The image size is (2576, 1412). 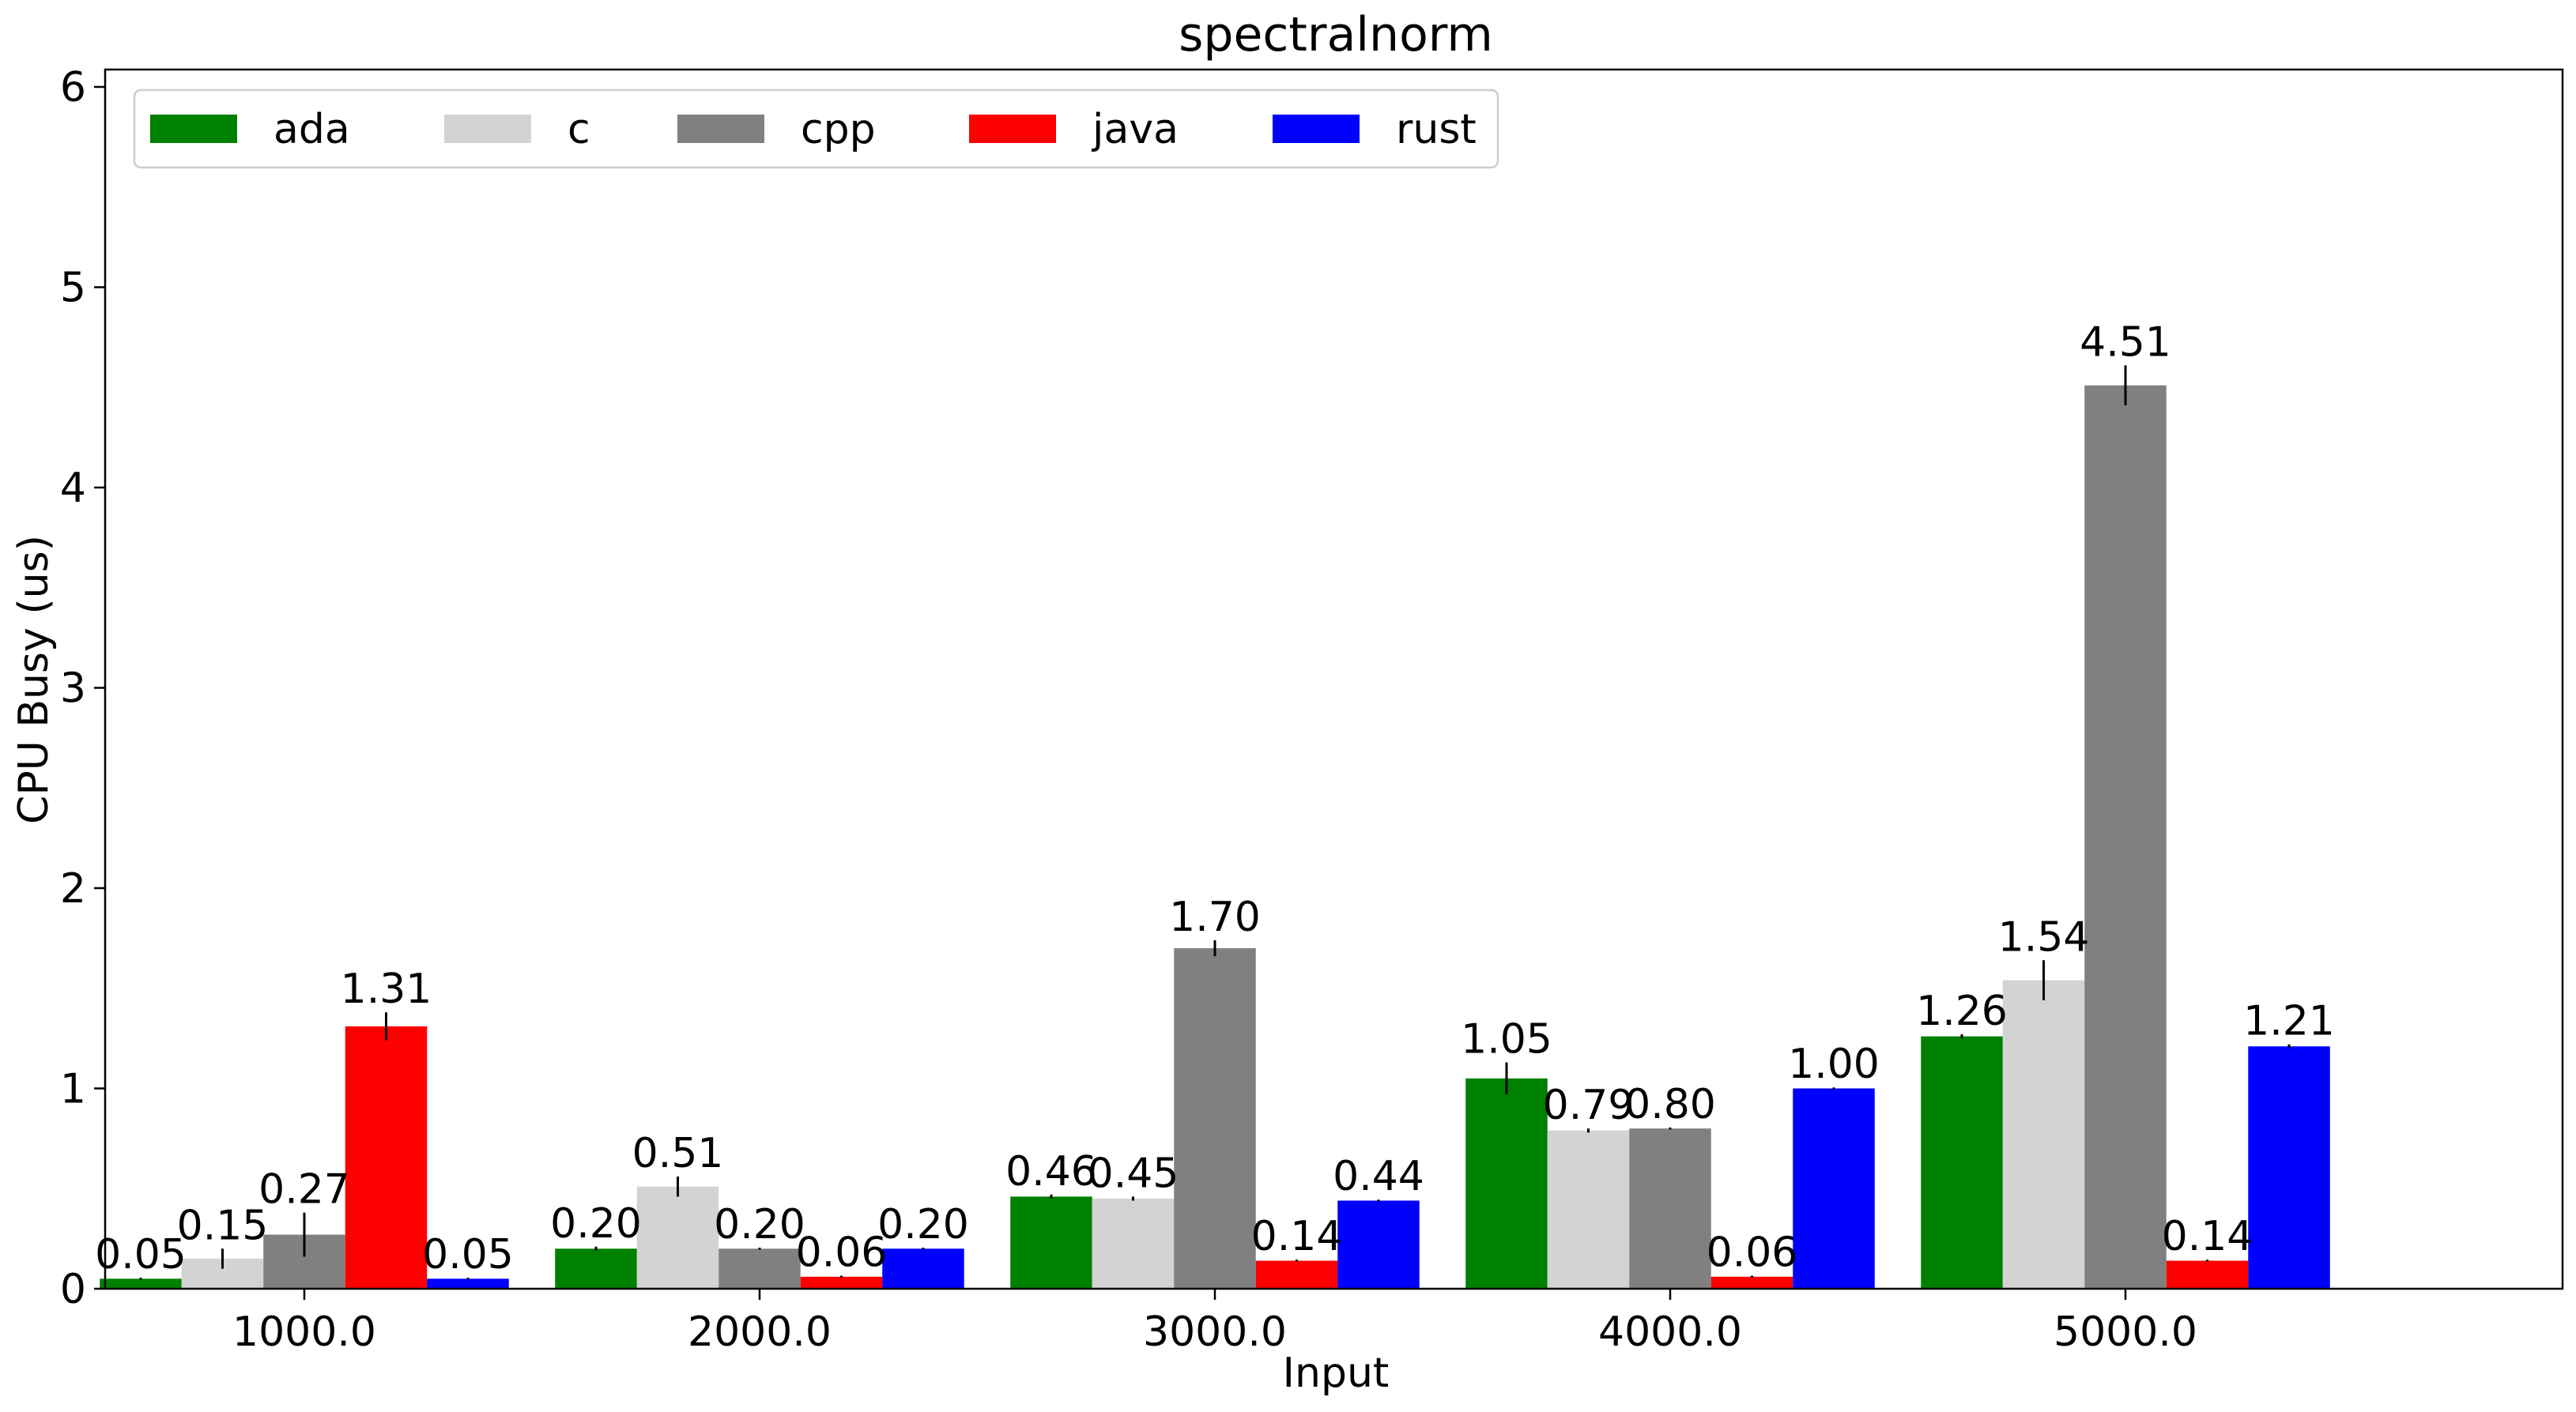 What do you see at coordinates (923, 1224) in the screenshot?
I see `data-label-rust-2000.0: 0.20` at bounding box center [923, 1224].